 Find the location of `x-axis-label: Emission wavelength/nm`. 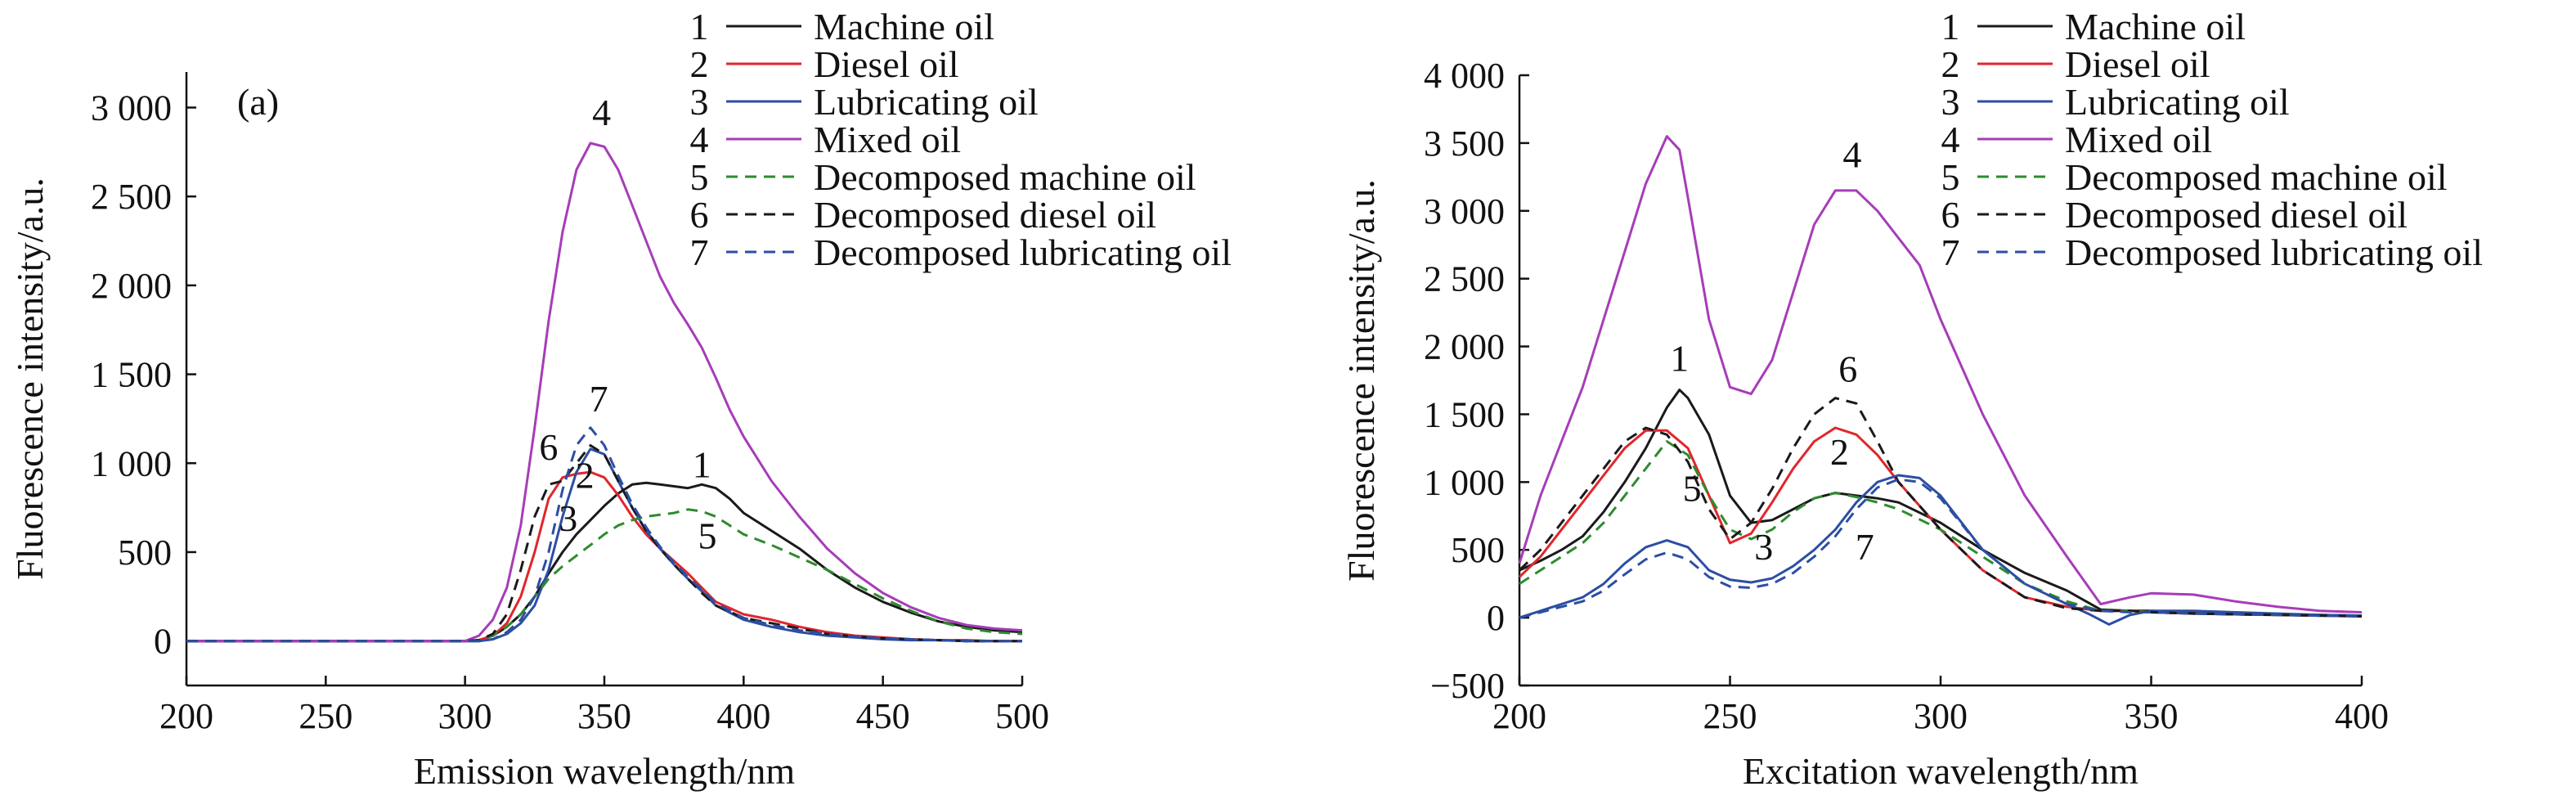

x-axis-label: Emission wavelength/nm is located at coordinates (605, 771).